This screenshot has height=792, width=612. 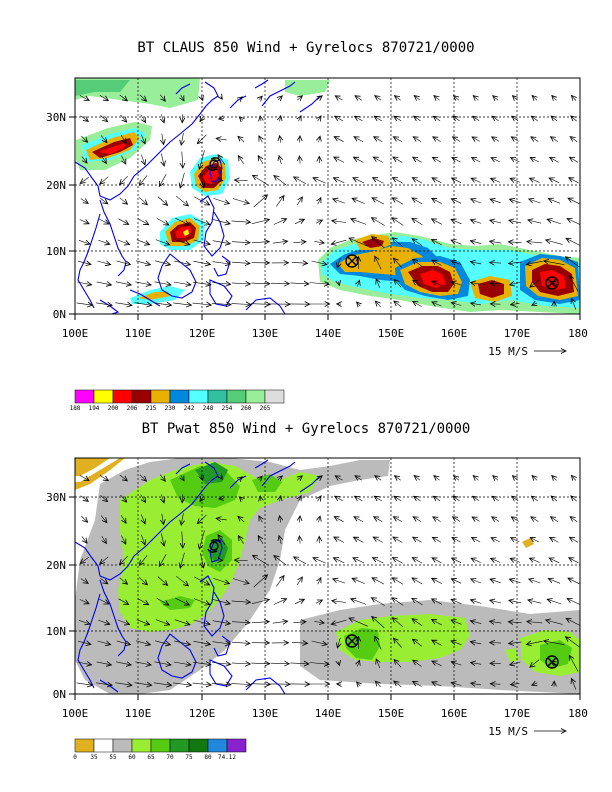 I want to click on x-tick-label: 150E, so click(x=391, y=333).